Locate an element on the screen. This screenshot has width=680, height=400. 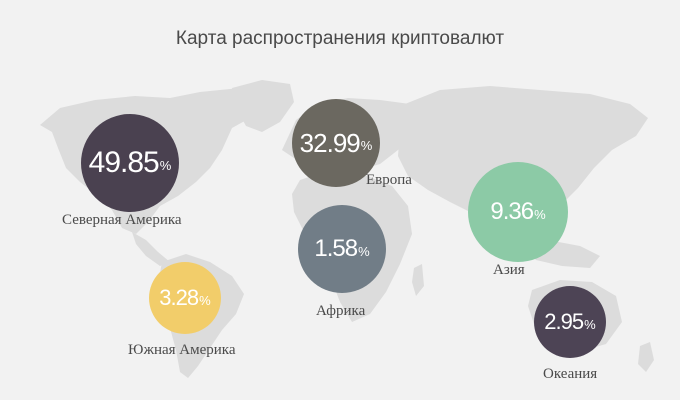
label-europe: Европа is located at coordinates (389, 180).